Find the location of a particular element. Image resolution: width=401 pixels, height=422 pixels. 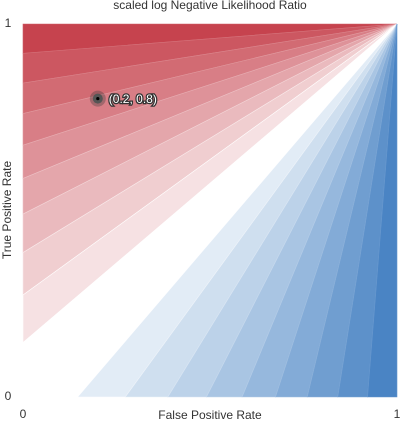

chart-title: scaled log Negative Likelihood Ratio is located at coordinates (210, 6).